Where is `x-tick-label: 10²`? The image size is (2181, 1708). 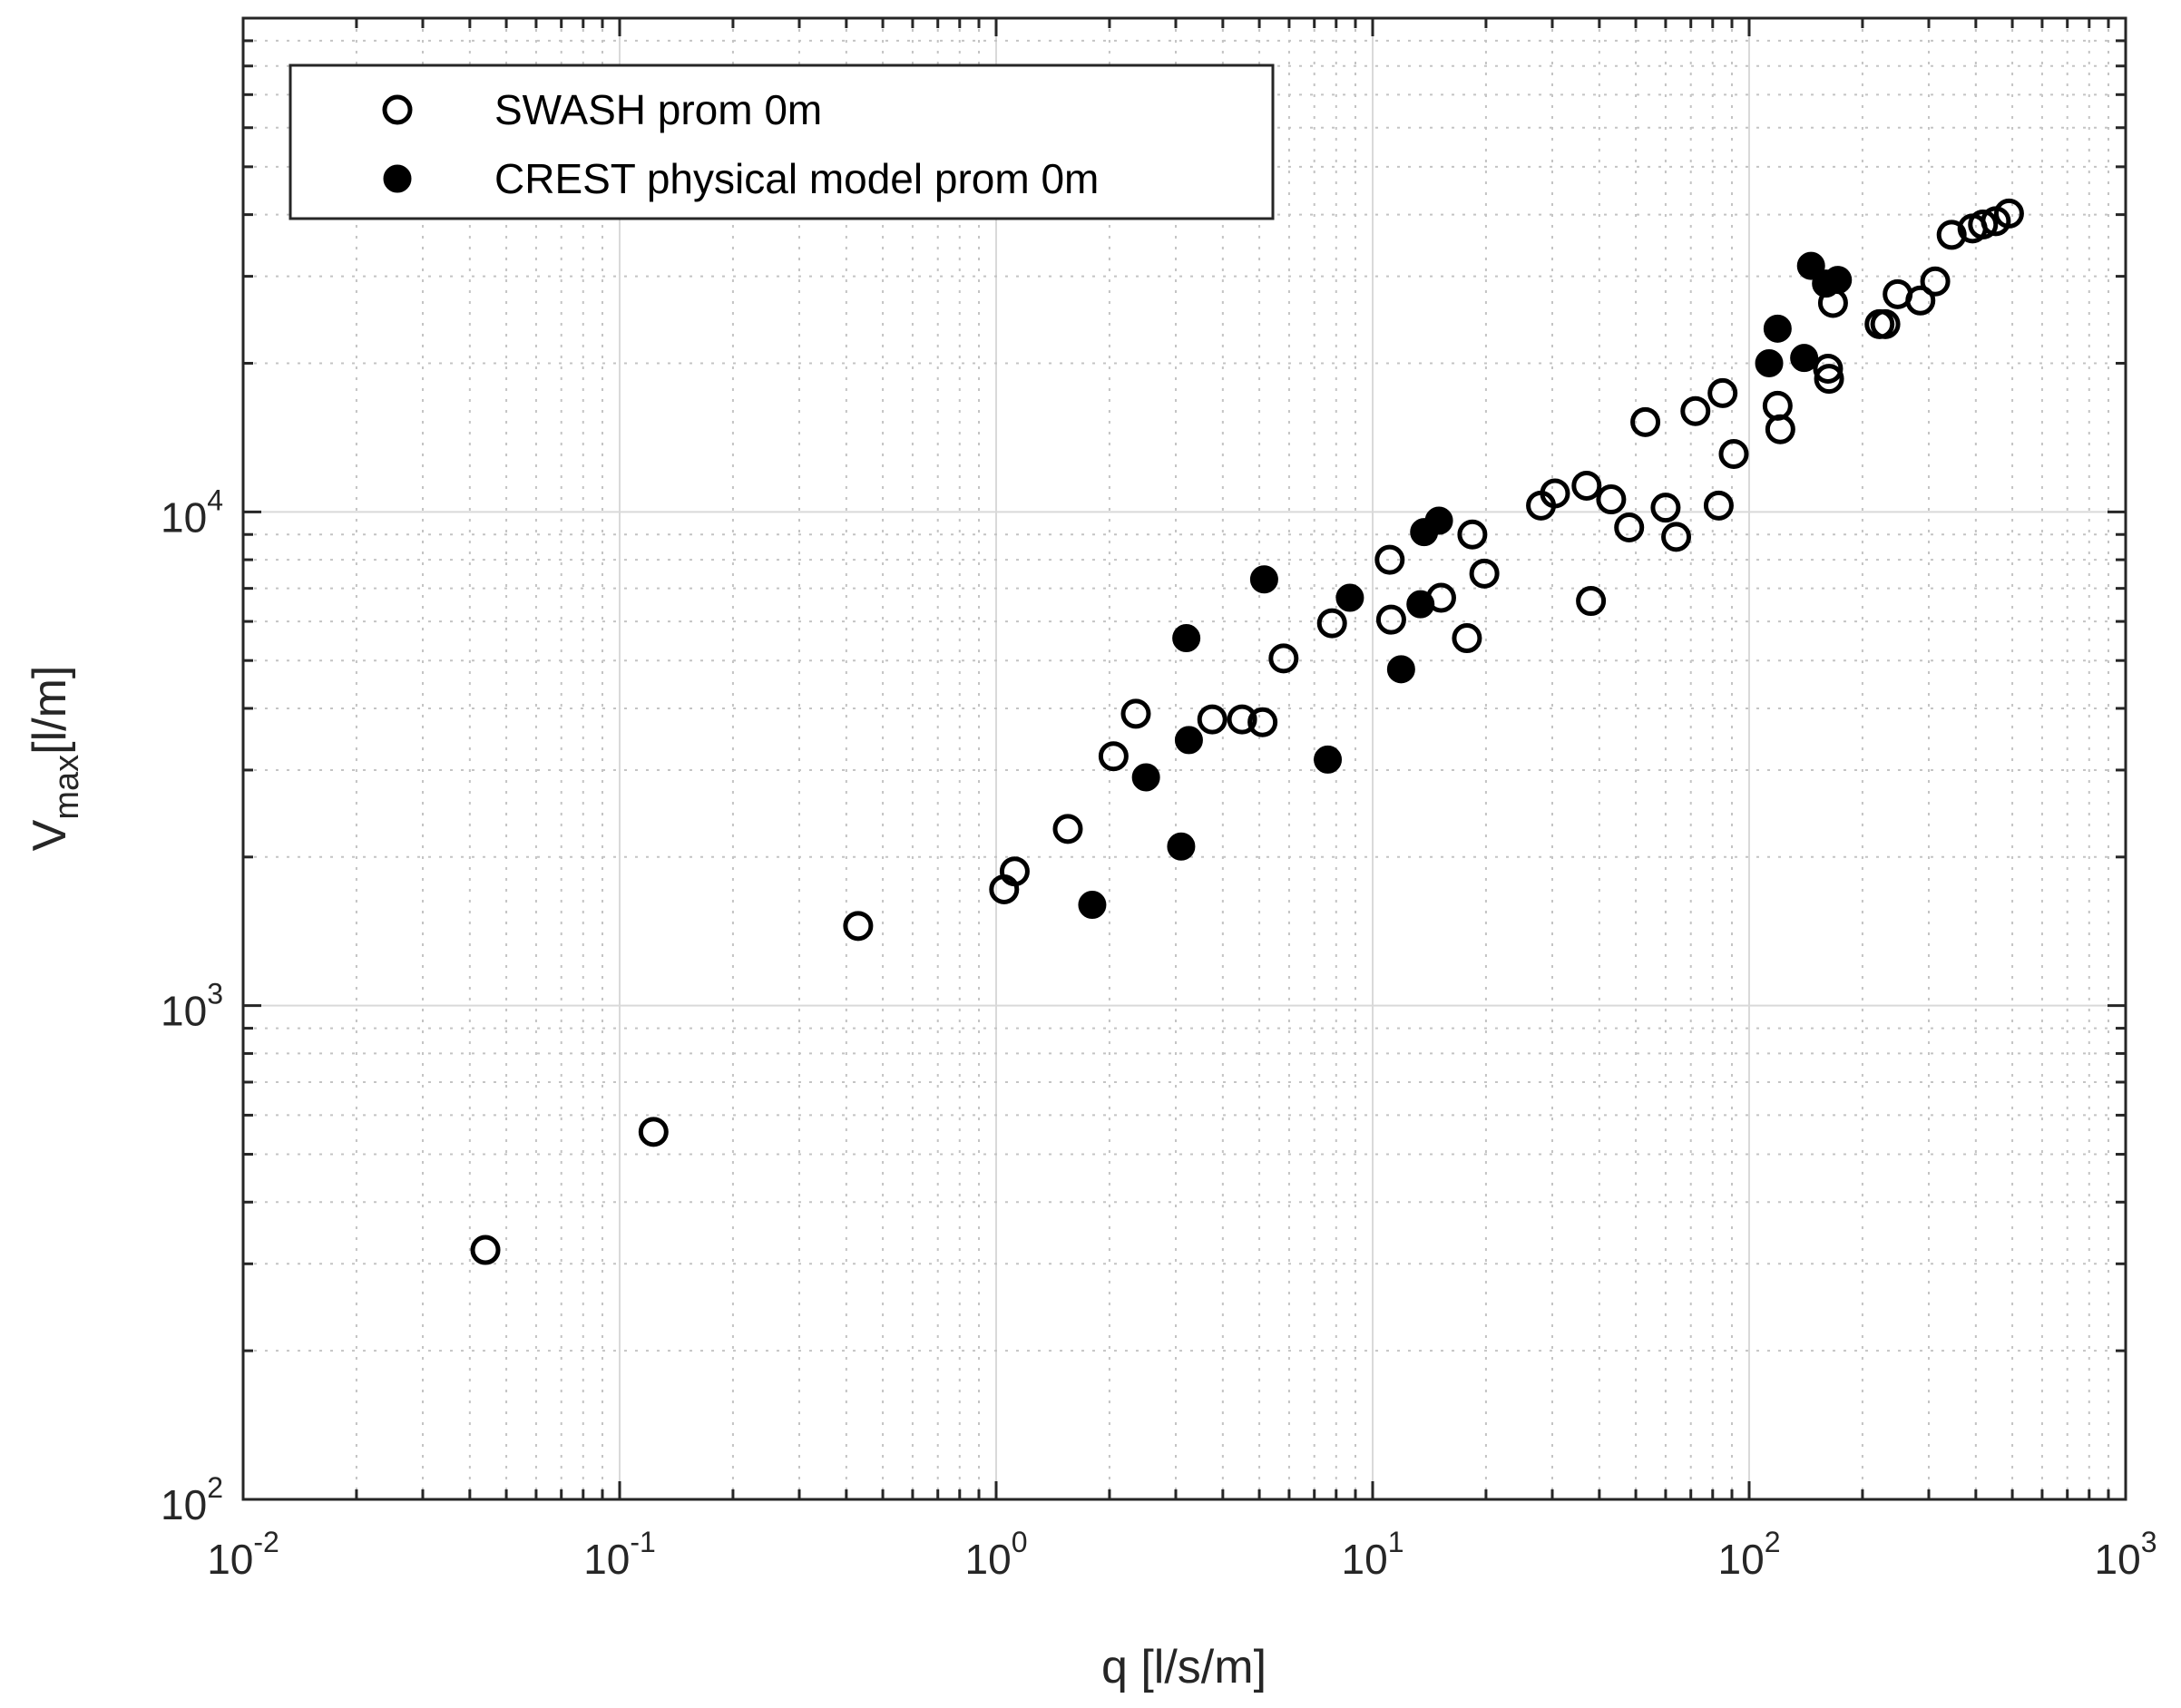
x-tick-label: 10² is located at coordinates (1749, 1555).